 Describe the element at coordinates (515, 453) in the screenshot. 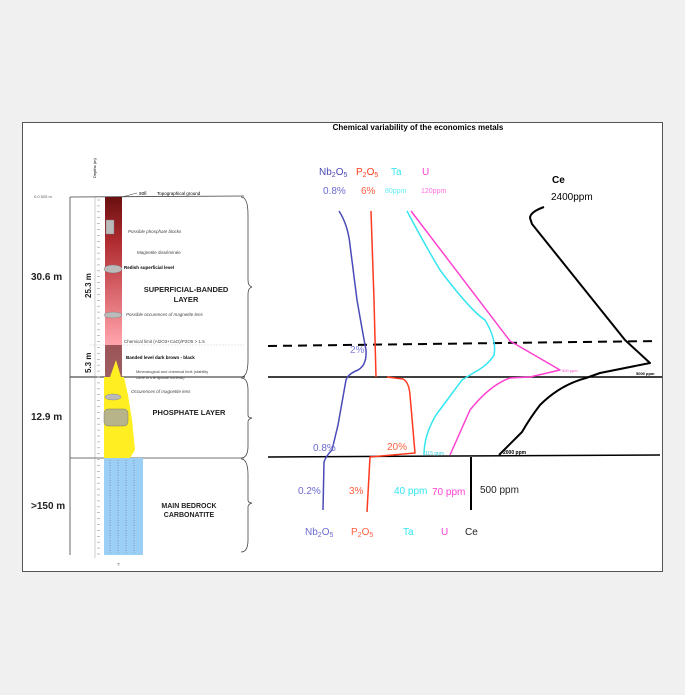

I see `phosphate-value-ce: 2000 ppm` at that location.